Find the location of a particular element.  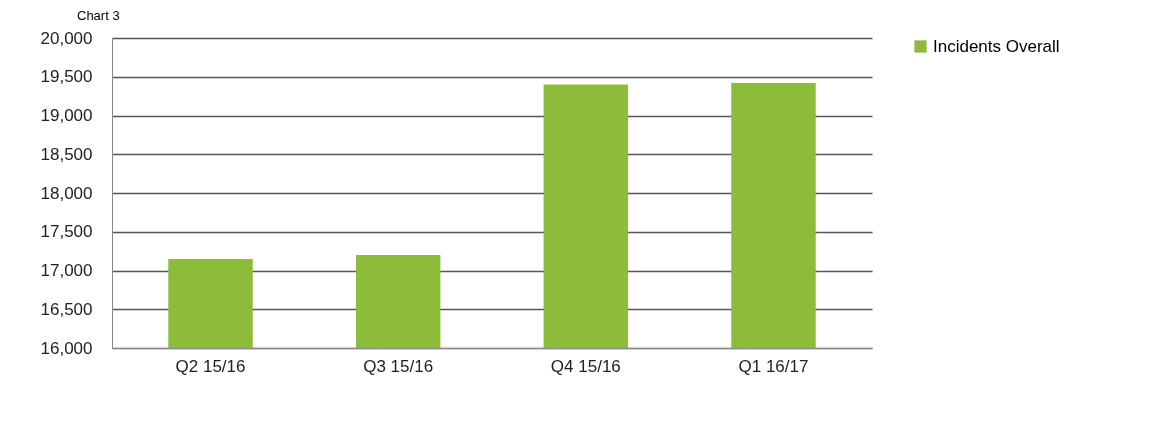

y-tick-label: 18,000 is located at coordinates (66, 193).